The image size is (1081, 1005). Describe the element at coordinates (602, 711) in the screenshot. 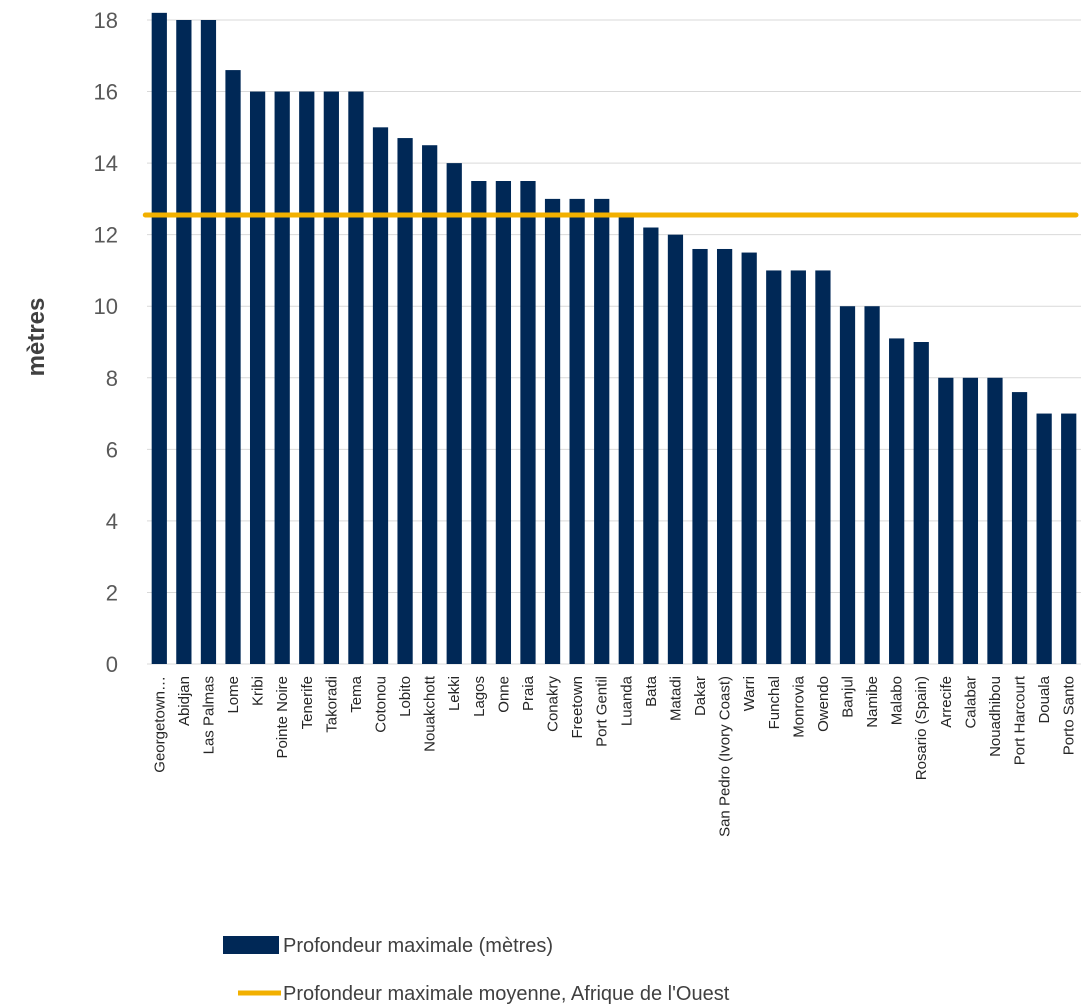

I see `category-label: Port Gentil` at that location.